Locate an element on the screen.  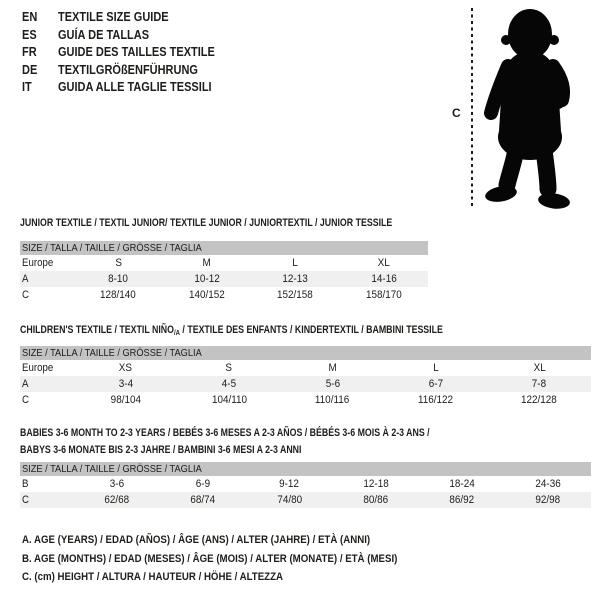
language-code-text: ES is located at coordinates (29, 34).